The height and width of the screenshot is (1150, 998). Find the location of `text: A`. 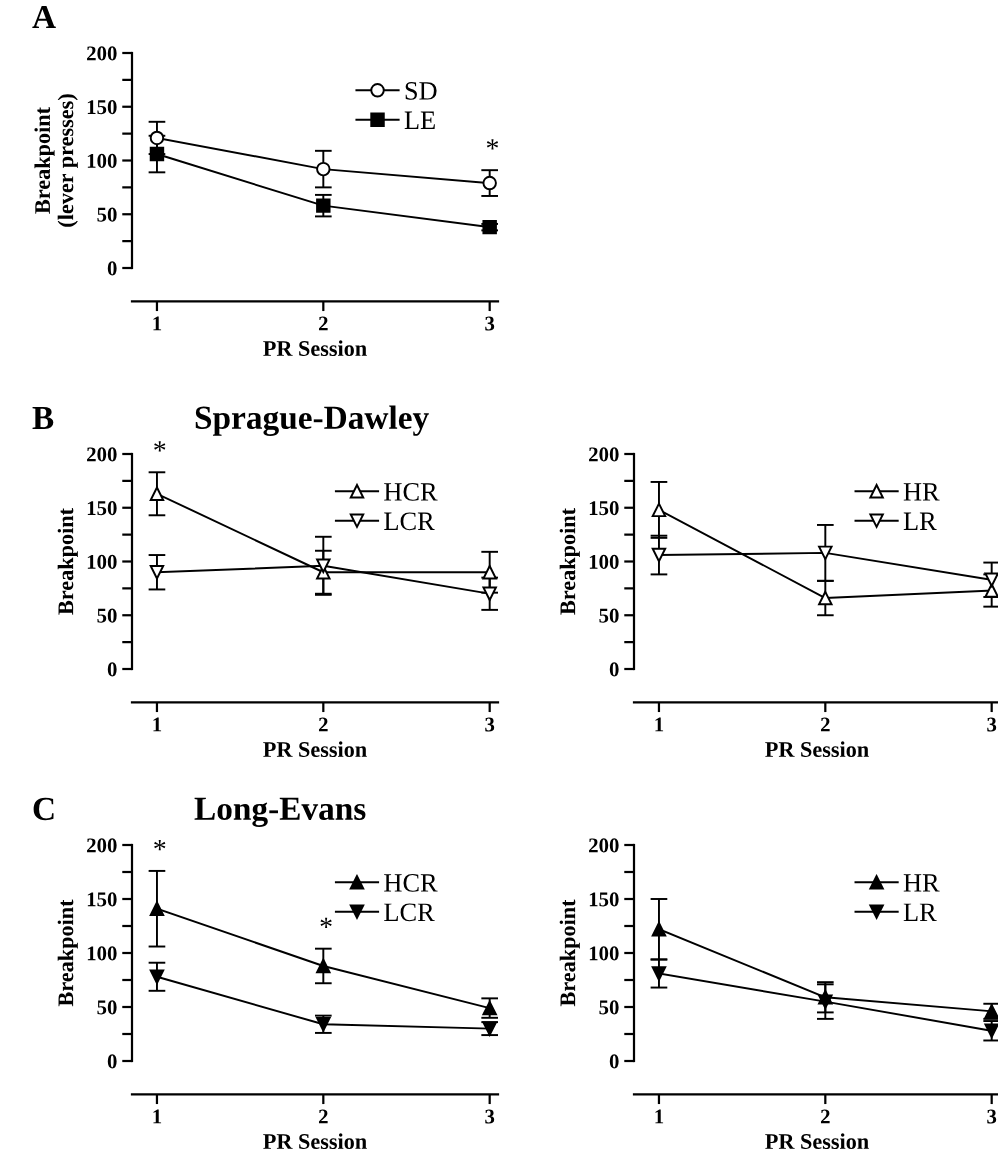

text: A is located at coordinates (44, 16).